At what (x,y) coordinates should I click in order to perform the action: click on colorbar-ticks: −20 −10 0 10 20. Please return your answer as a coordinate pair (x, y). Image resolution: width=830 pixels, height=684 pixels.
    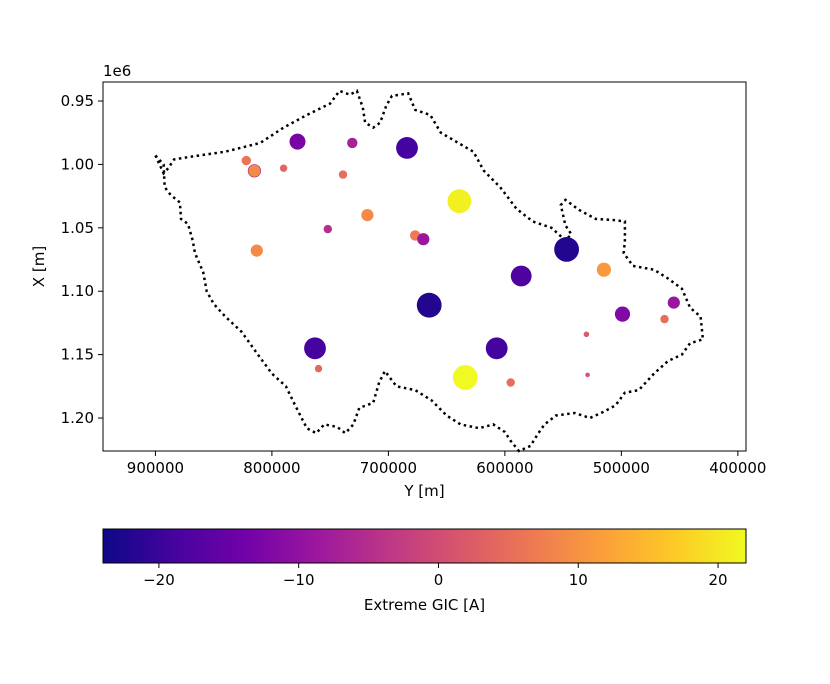
    Looking at the image, I should click on (435, 576).